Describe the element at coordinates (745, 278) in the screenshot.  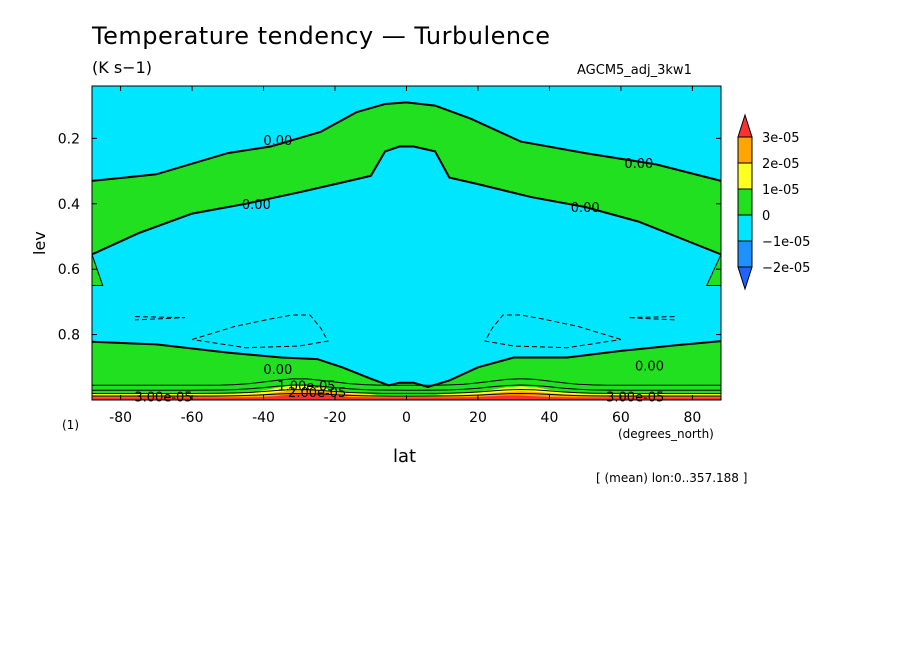
I see `colorbar-bottom-arrow` at that location.